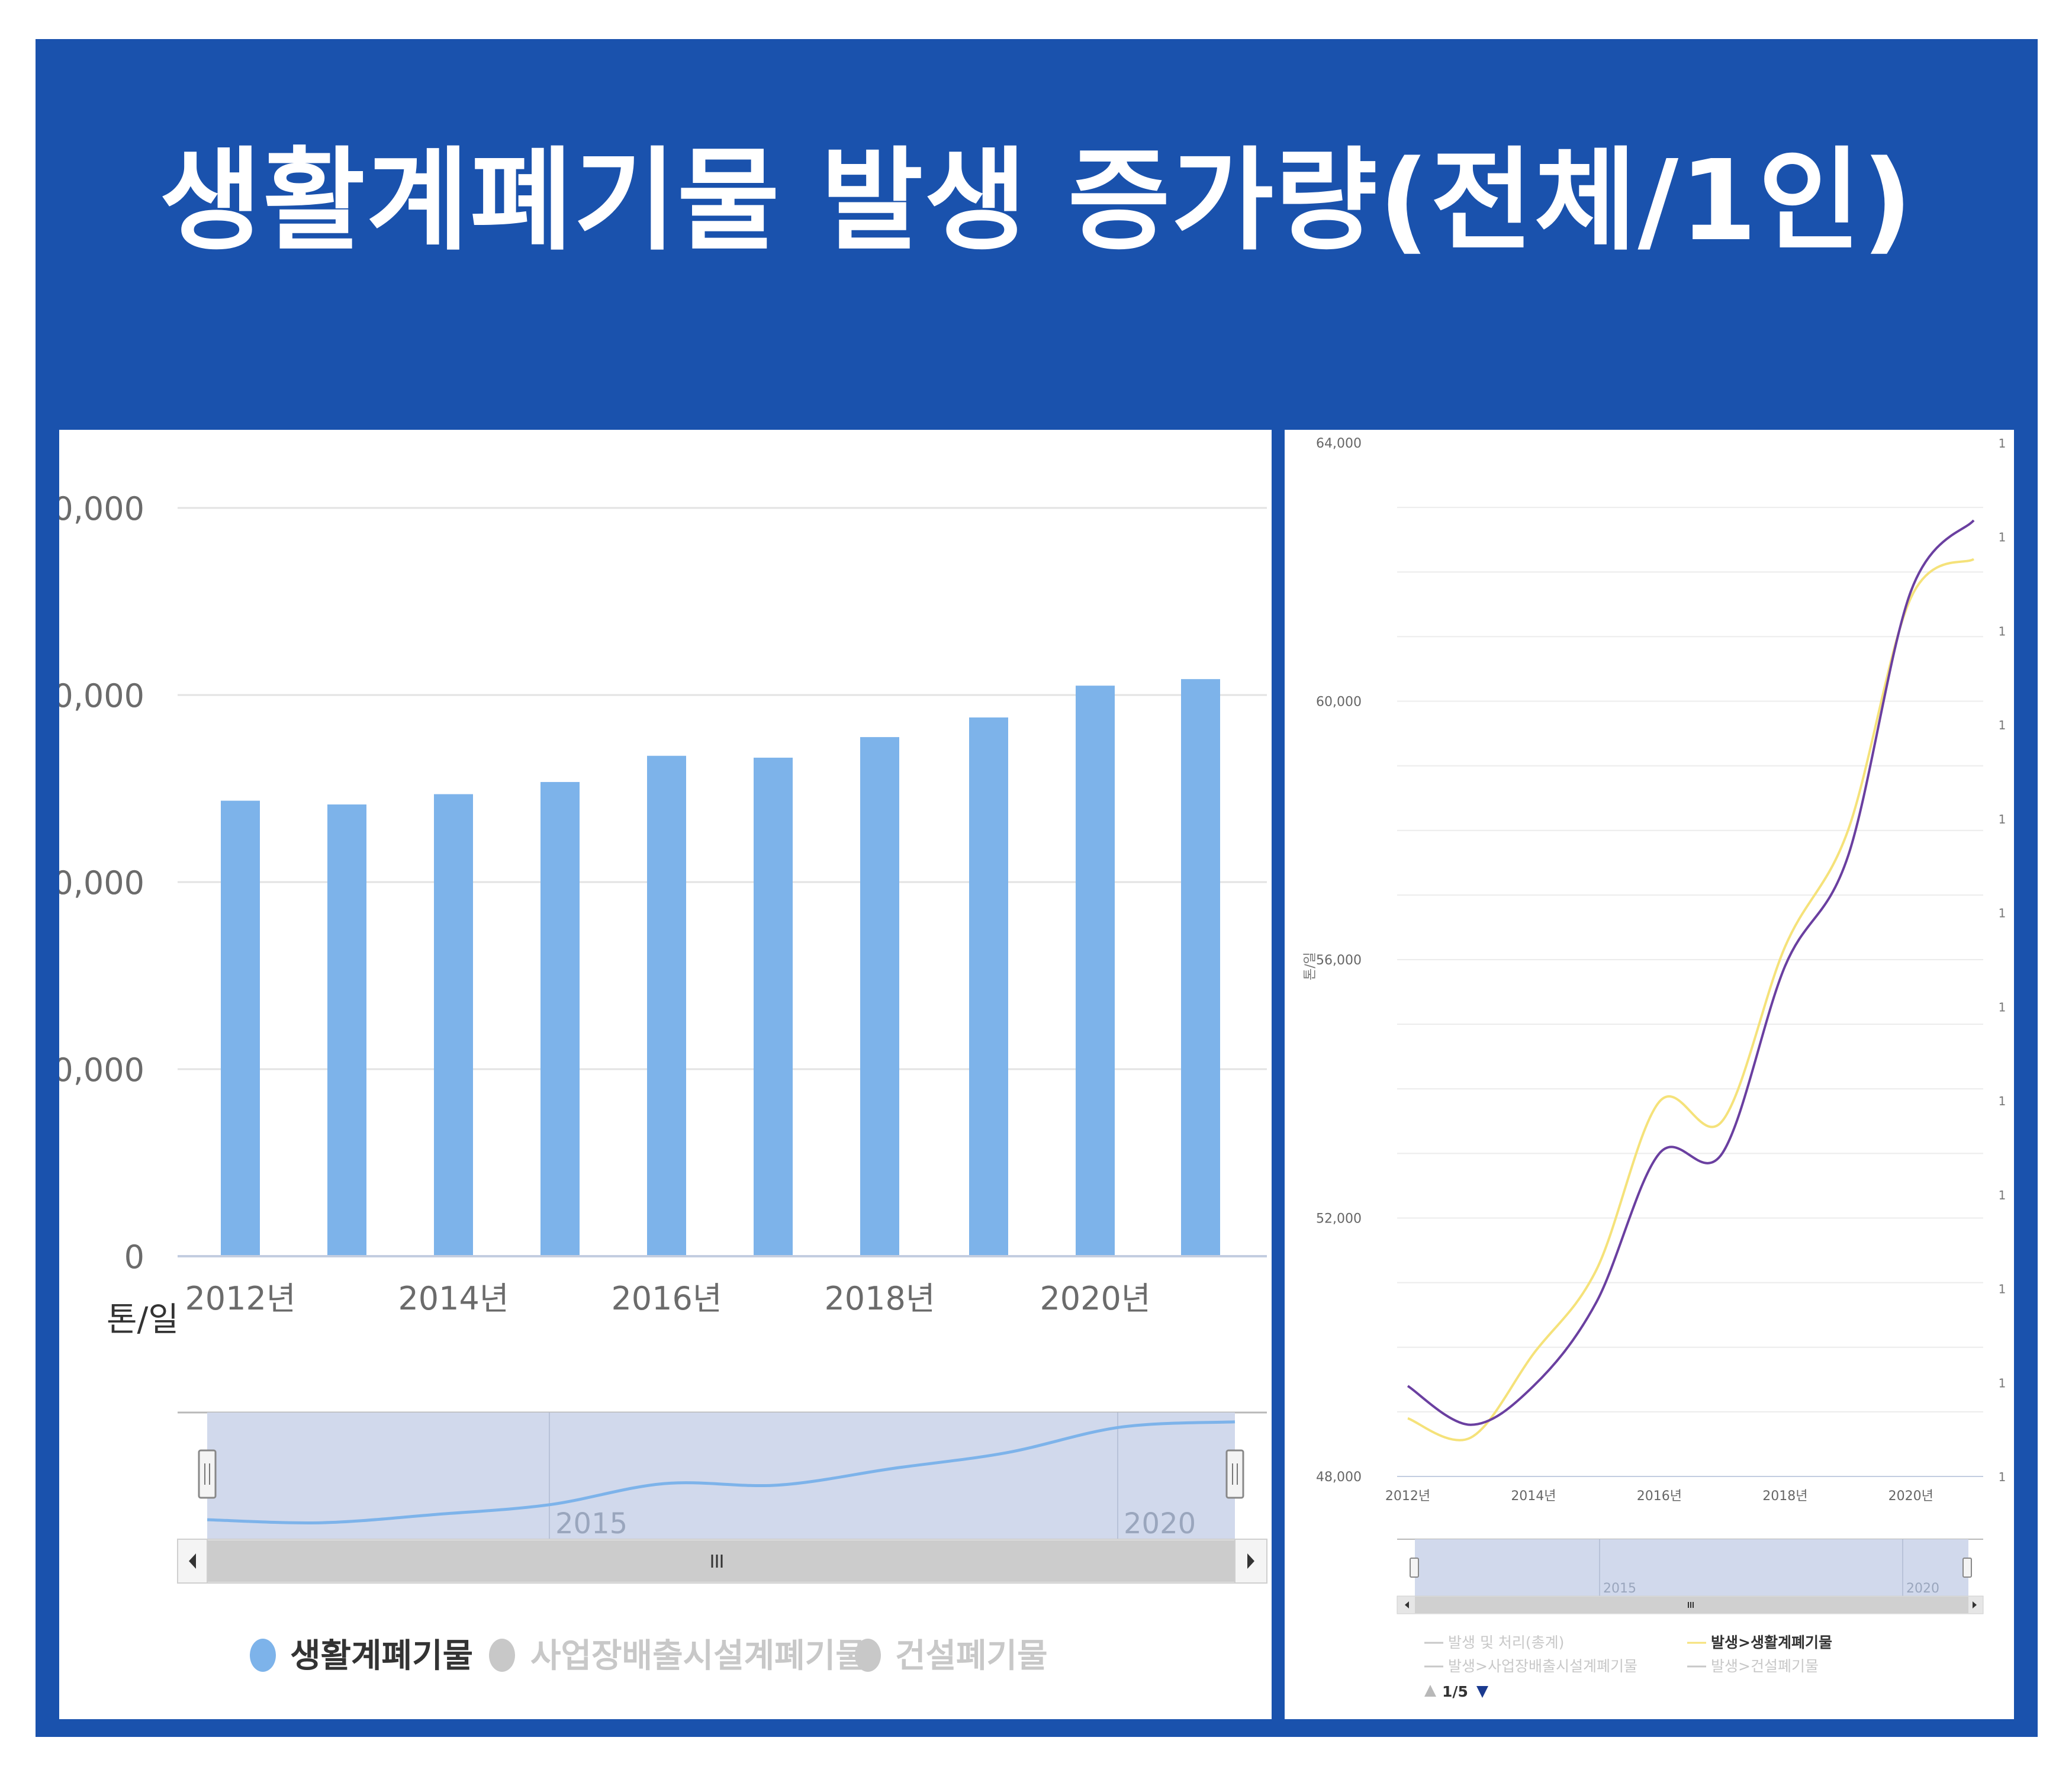 The height and width of the screenshot is (1776, 2072). I want to click on grid-lines, so click(1690, 960).